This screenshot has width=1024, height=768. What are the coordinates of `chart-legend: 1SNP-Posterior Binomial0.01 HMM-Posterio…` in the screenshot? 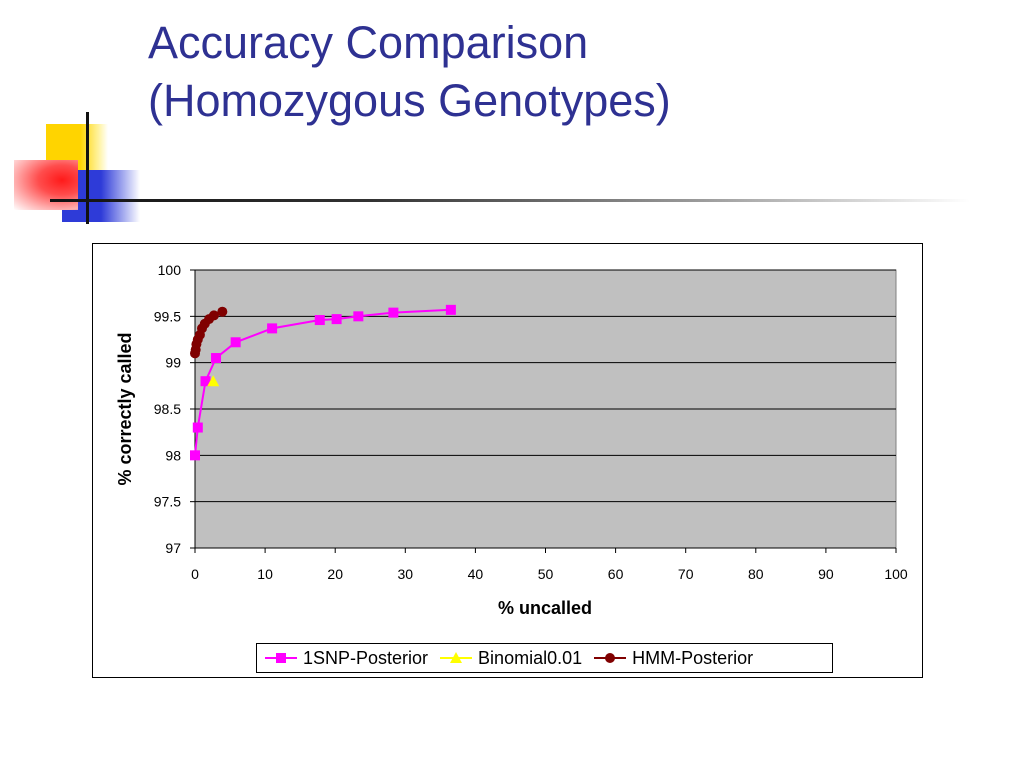 It's located at (544, 658).